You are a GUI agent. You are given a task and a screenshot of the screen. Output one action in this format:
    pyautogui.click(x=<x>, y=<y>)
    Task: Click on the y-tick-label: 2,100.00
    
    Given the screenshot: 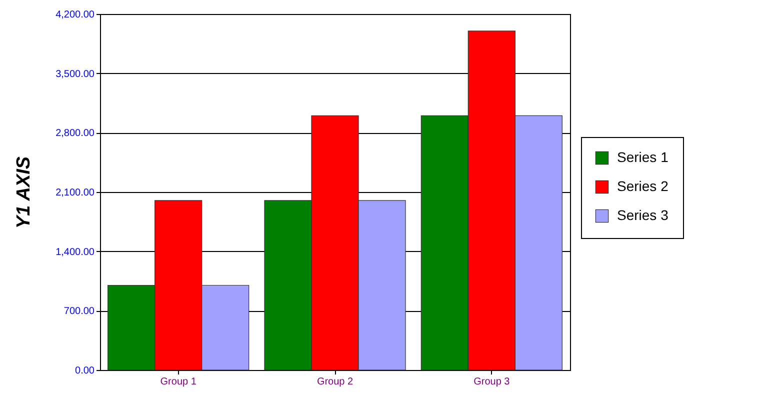 What is the action you would take?
    pyautogui.click(x=75, y=193)
    